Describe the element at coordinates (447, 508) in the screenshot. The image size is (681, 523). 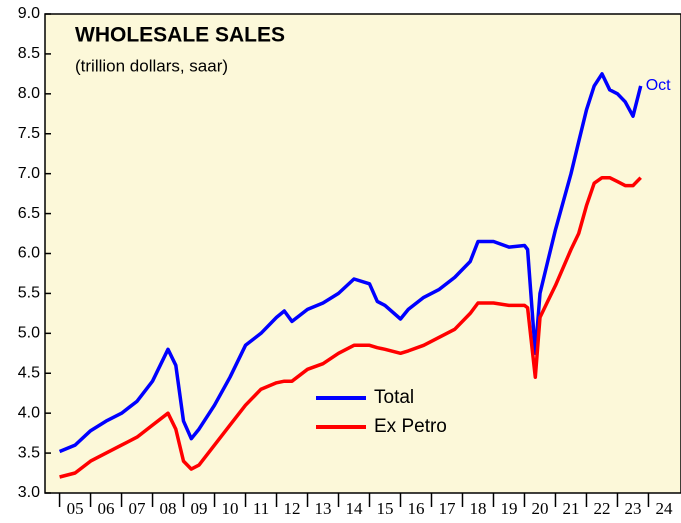
I see `x-tick-label: 17` at that location.